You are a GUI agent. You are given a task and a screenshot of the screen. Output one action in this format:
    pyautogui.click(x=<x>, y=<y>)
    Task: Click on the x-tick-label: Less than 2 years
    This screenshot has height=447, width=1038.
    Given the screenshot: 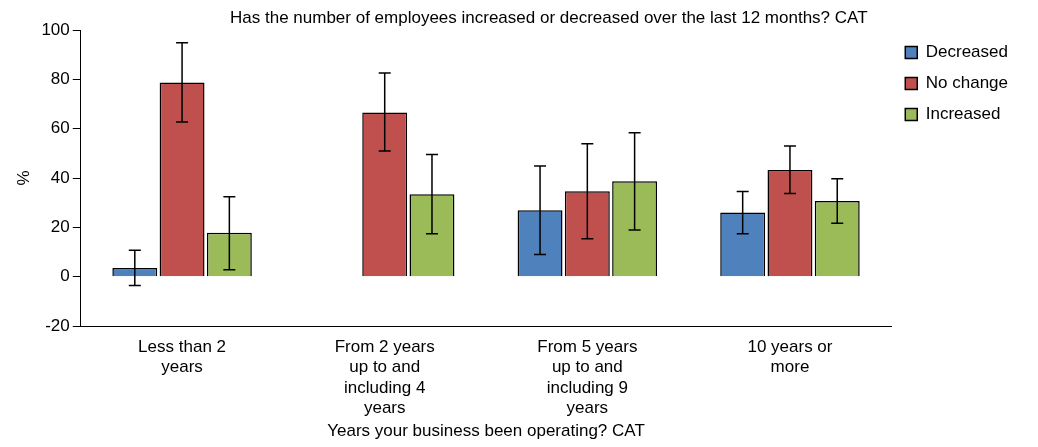 What is the action you would take?
    pyautogui.click(x=182, y=356)
    